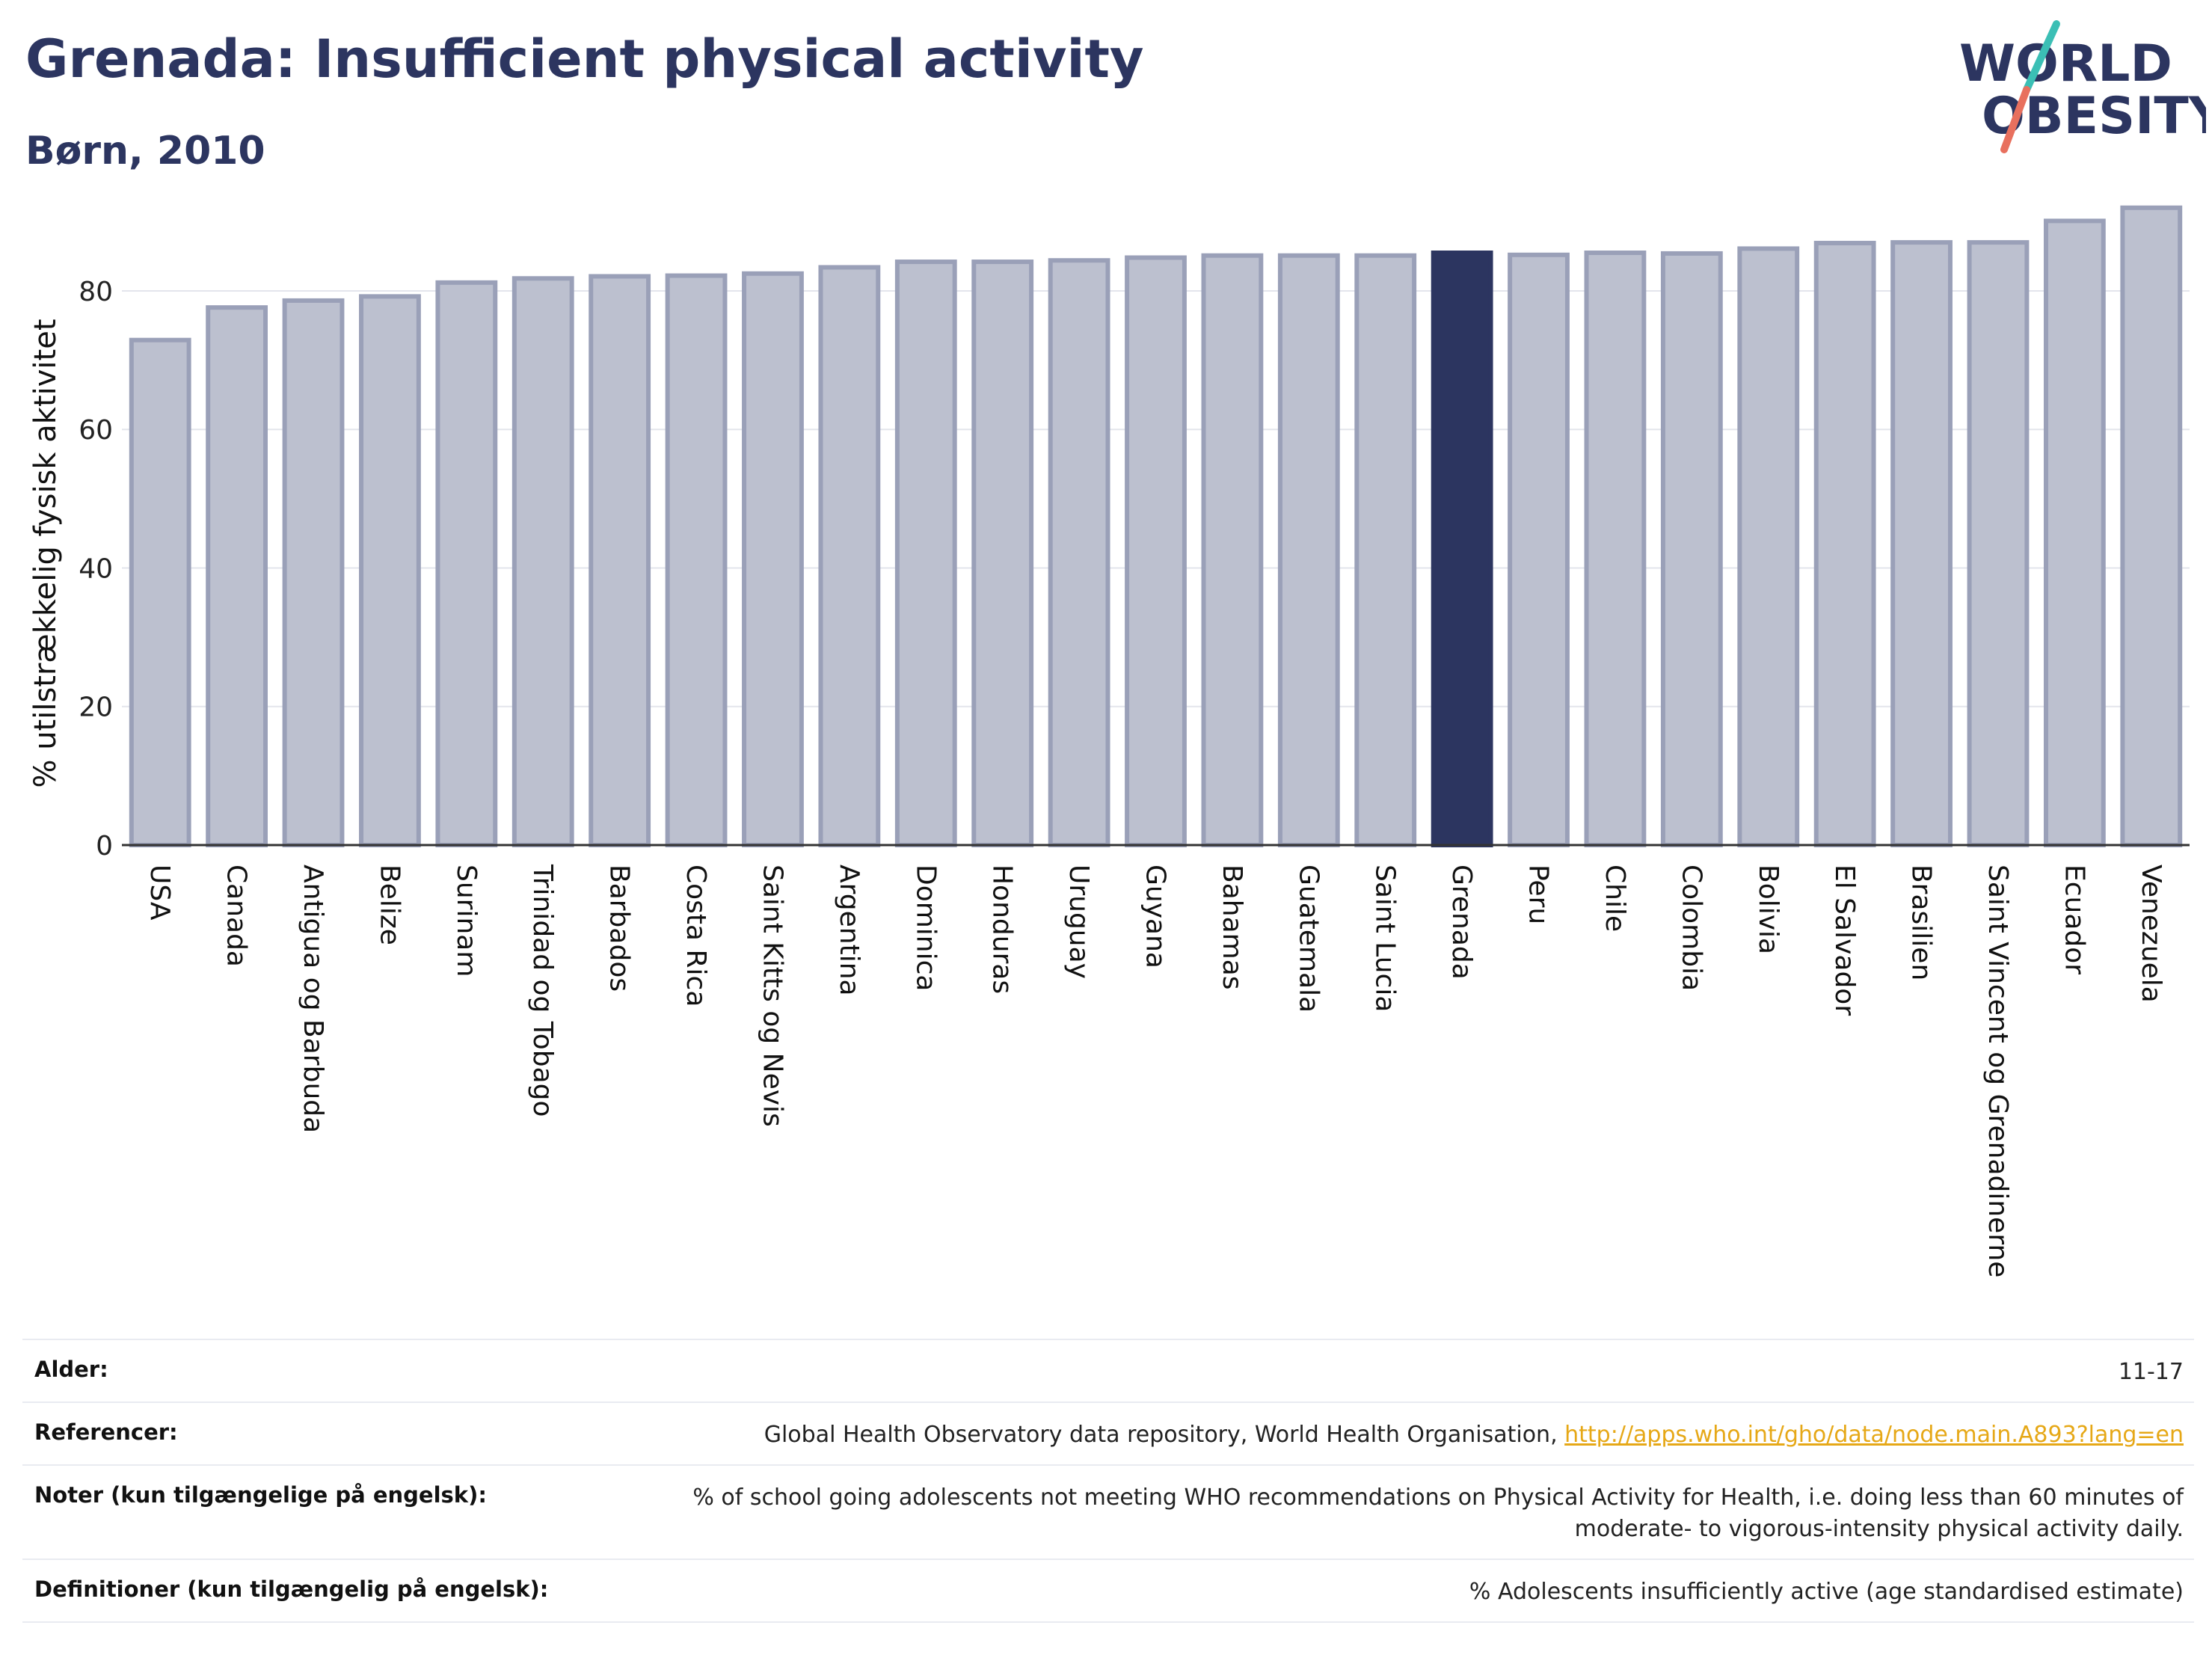  What do you see at coordinates (1108, 1370) in the screenshot?
I see `info-row-age: Alder: 11-17` at bounding box center [1108, 1370].